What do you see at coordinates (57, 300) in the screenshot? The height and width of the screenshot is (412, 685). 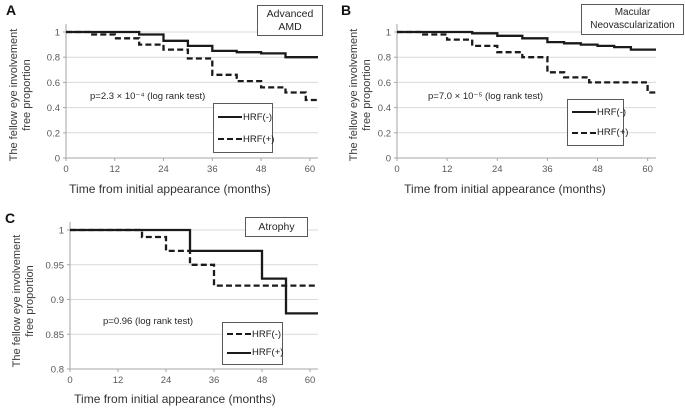 I see `svg-text: 0.9` at bounding box center [57, 300].